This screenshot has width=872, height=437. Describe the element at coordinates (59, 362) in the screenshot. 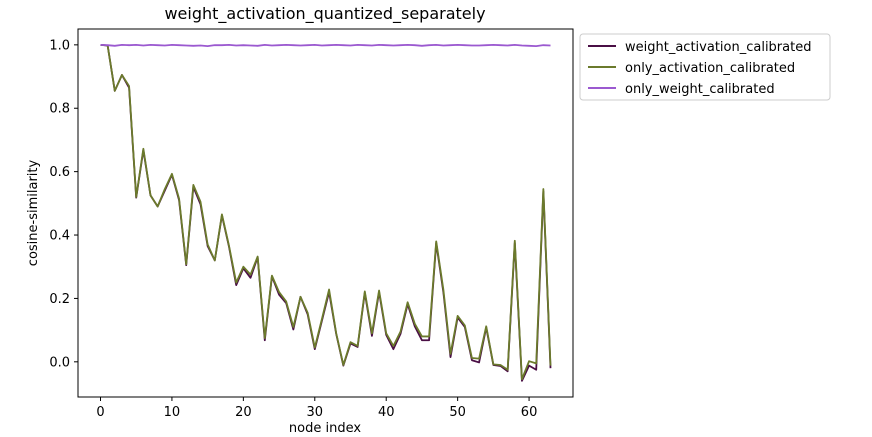

I see `y-tick-label: 0.0` at that location.